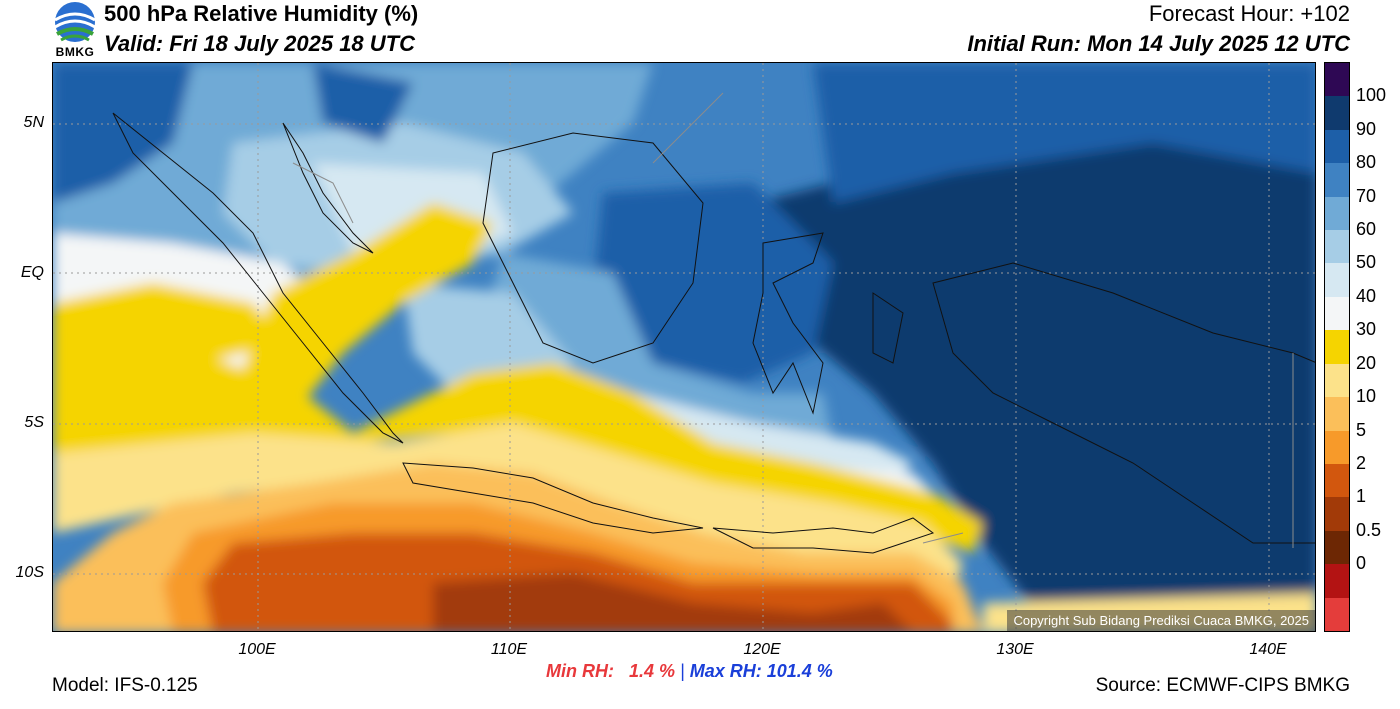  Describe the element at coordinates (553, 498) in the screenshot. I see `java-coast` at that location.